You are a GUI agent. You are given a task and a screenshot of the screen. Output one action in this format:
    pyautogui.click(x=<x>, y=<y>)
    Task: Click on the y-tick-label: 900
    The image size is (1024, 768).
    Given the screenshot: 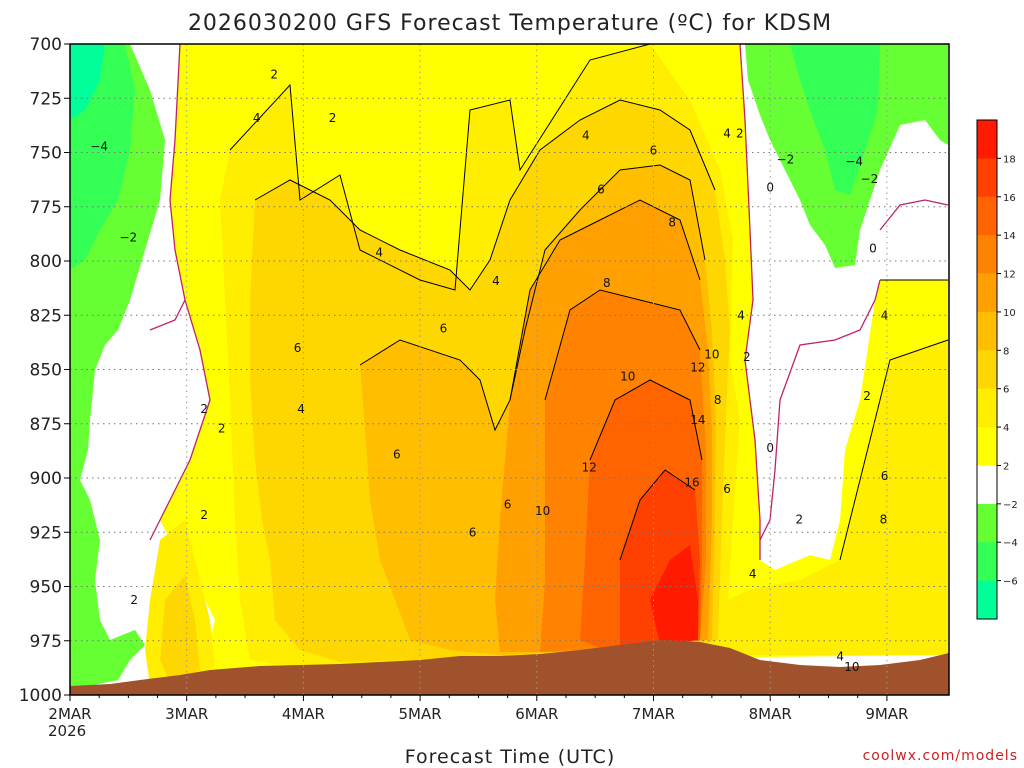 What is the action you would take?
    pyautogui.click(x=46, y=479)
    